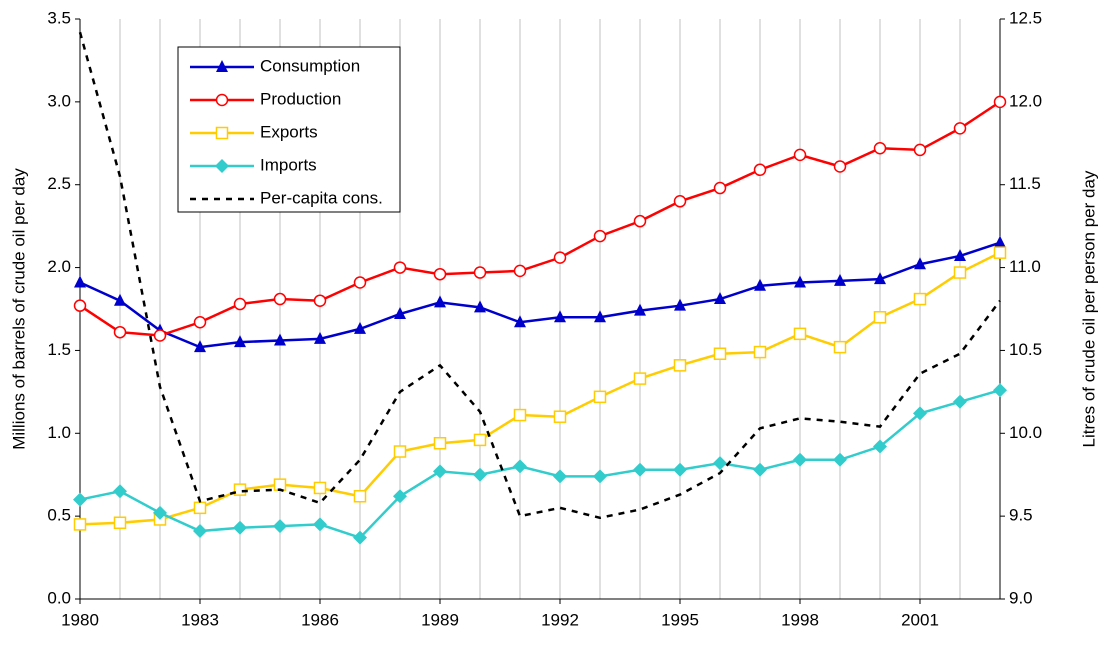 The height and width of the screenshot is (646, 1109). Describe the element at coordinates (1025, 17) in the screenshot. I see `y2-tick-label: 12.5` at that location.